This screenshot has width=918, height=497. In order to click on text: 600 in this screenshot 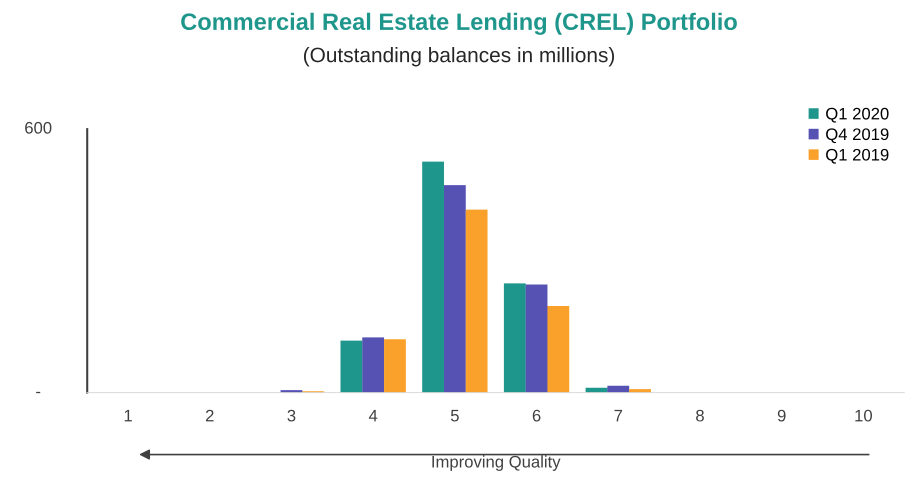, I will do `click(38, 128)`.